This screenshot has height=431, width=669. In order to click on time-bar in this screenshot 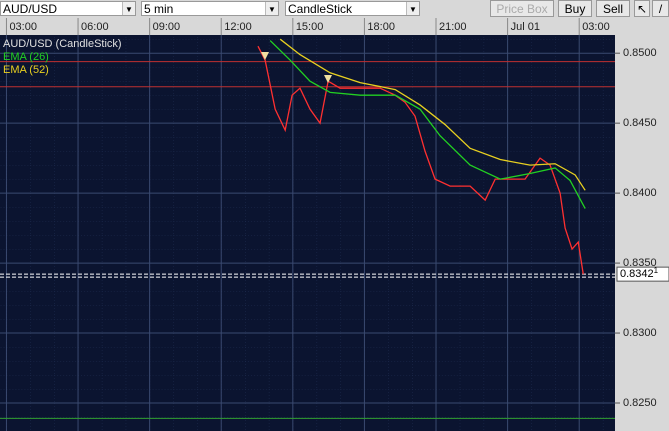, I will do `click(307, 26)`.